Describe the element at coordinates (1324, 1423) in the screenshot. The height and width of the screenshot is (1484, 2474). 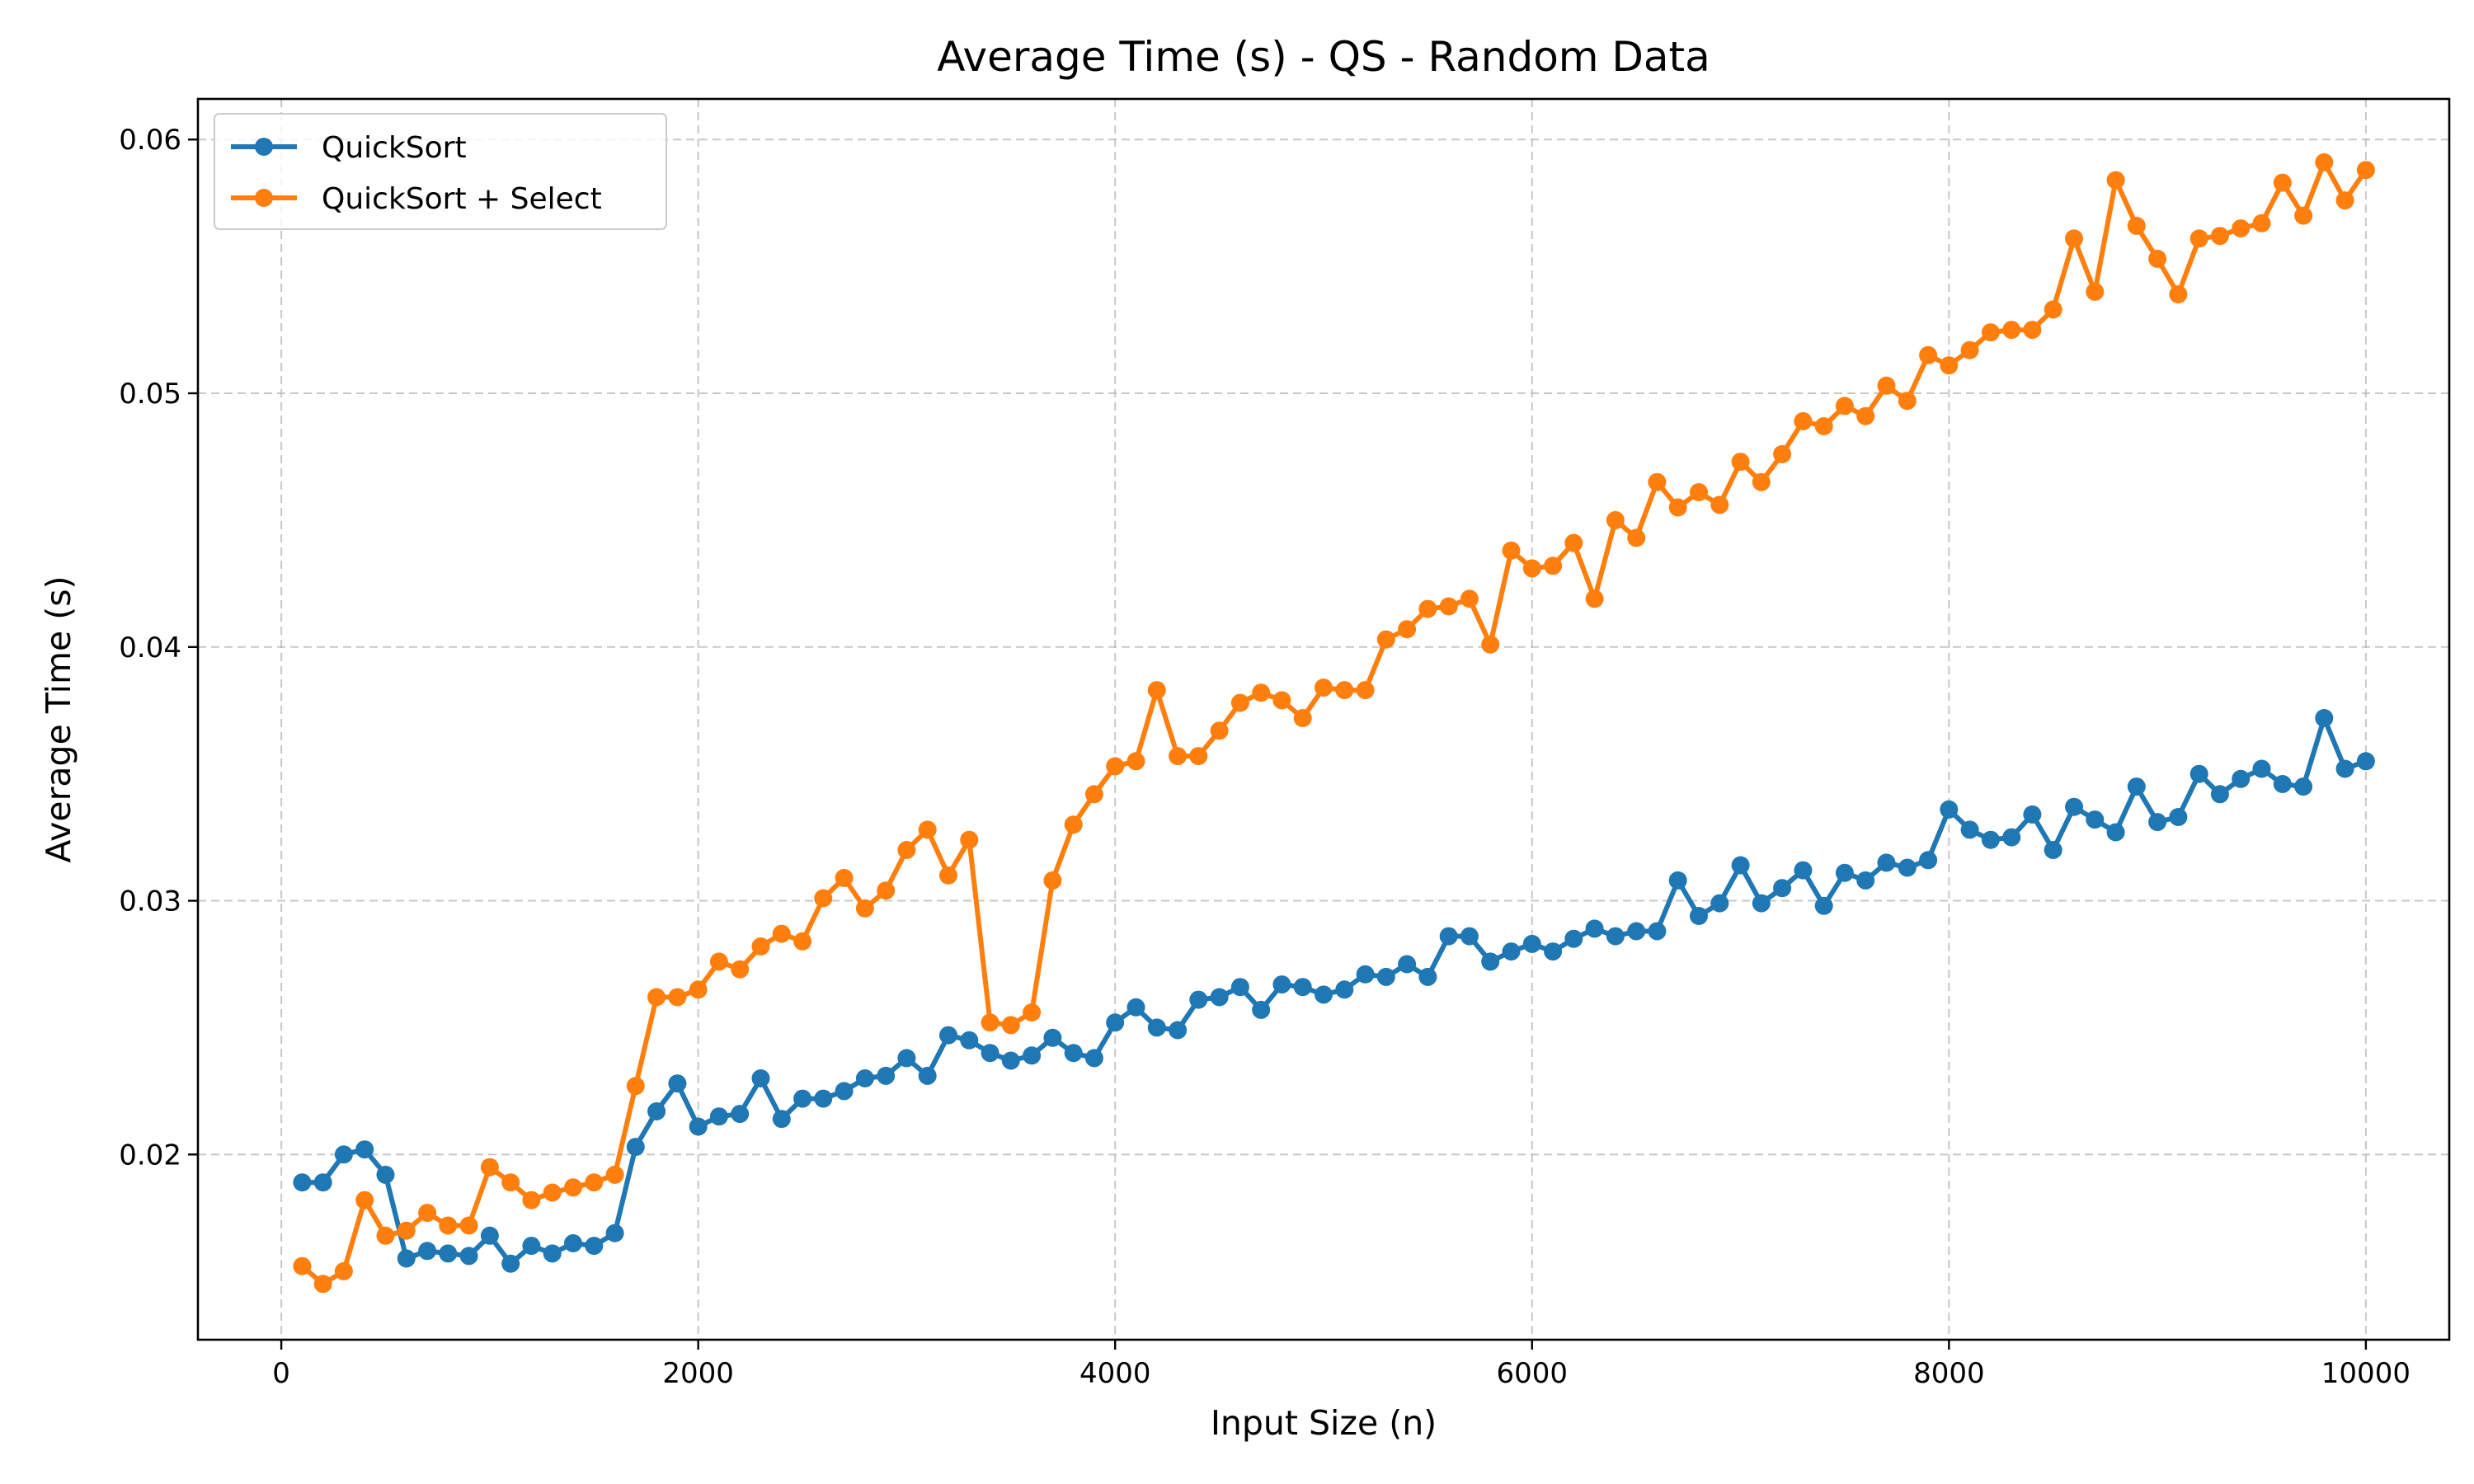
I see `x-axis-title: Input Size (n)` at that location.